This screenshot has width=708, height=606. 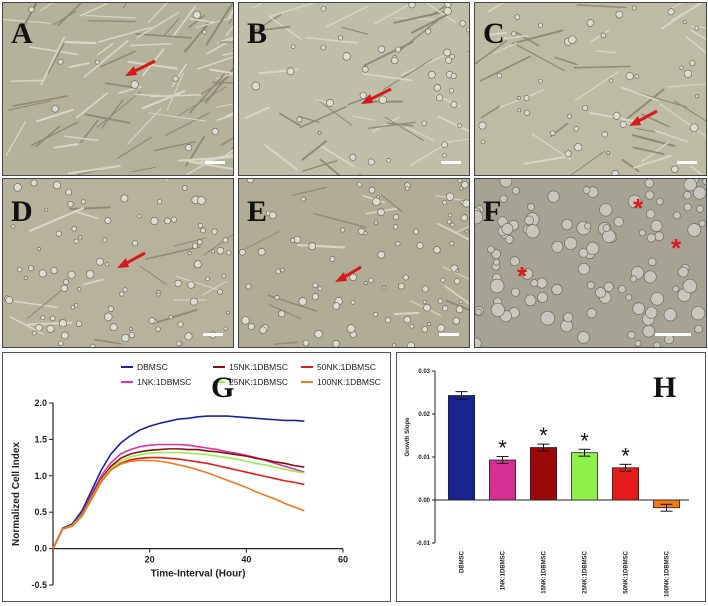 What do you see at coordinates (586, 571) in the screenshot?
I see `x-category-label: 25NK:1DBMSC` at bounding box center [586, 571].